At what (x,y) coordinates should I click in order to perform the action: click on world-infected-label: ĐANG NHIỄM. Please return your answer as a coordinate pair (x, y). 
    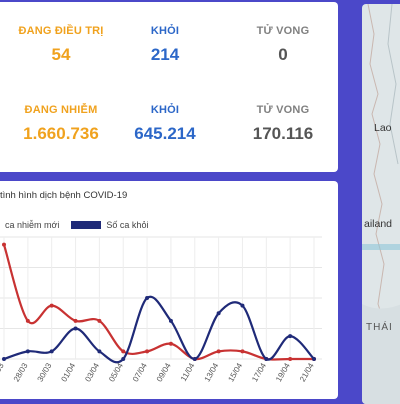
    Looking at the image, I should click on (61, 110).